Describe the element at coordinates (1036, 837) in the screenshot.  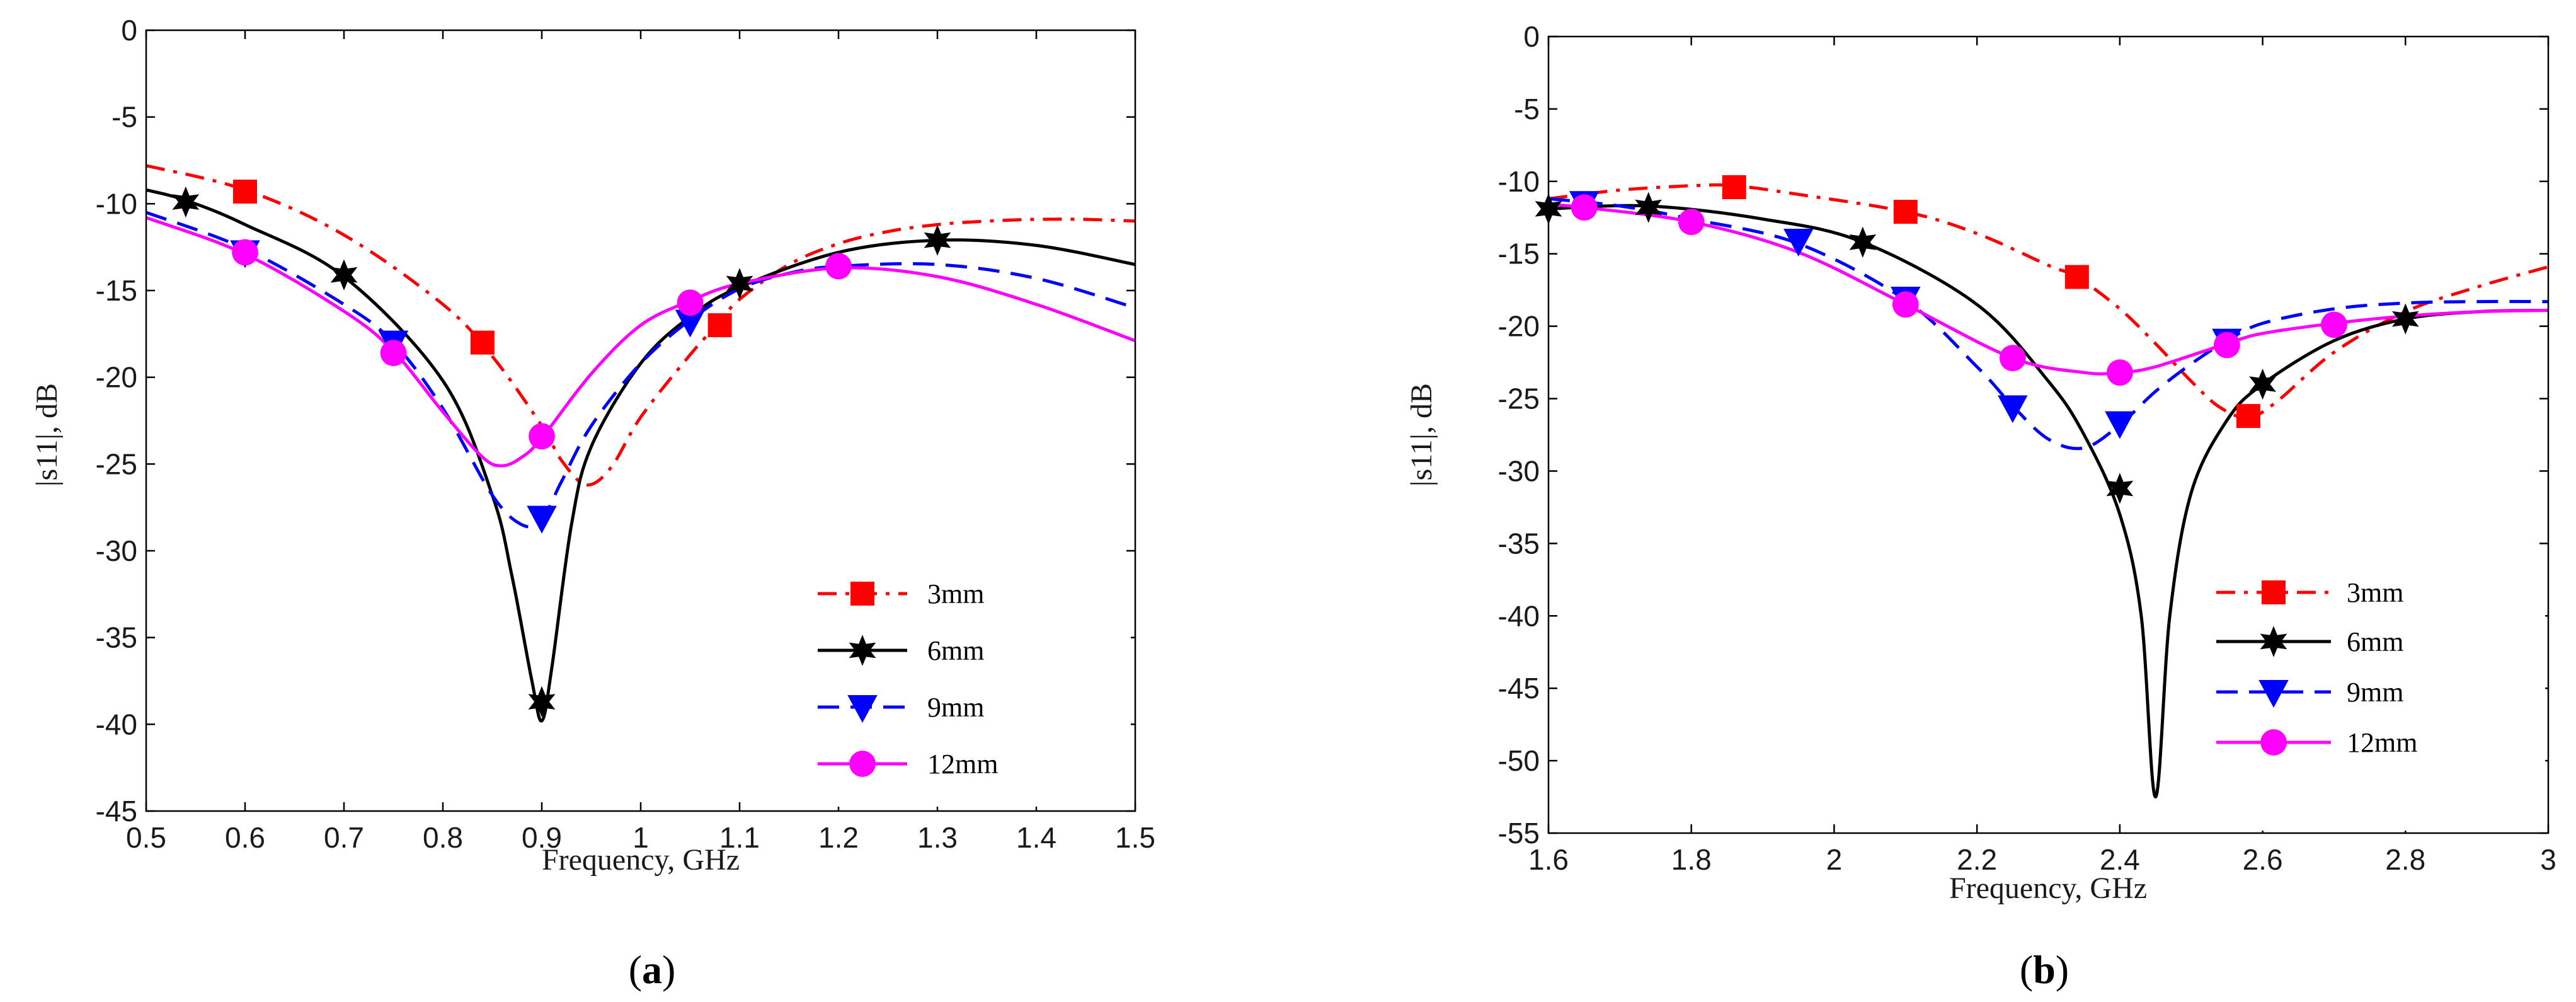
I see `x-tick-label: 1.4` at that location.